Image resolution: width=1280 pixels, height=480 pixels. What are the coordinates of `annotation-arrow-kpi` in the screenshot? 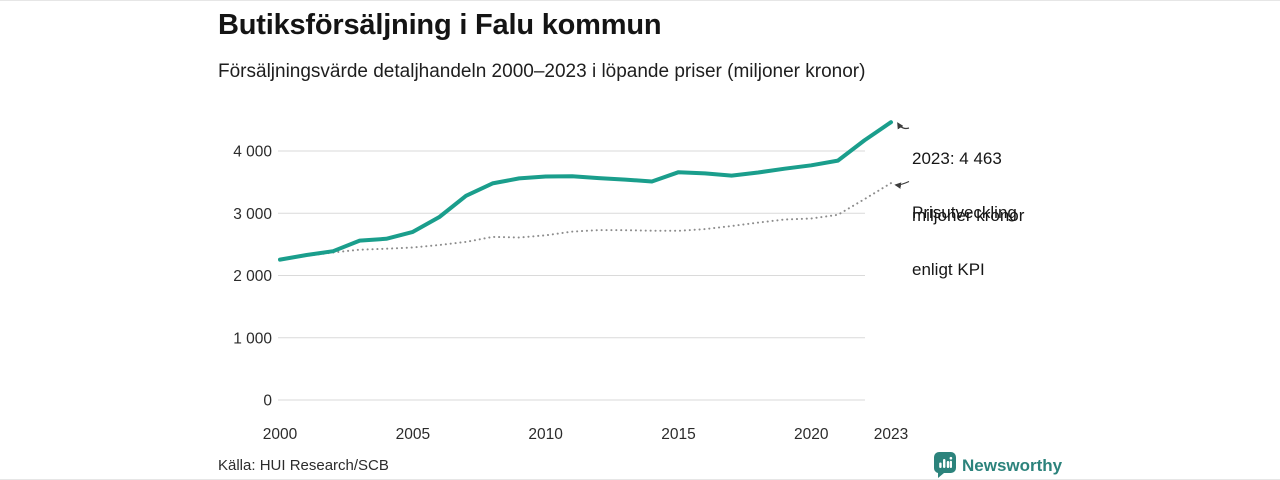 It's located at (902, 184).